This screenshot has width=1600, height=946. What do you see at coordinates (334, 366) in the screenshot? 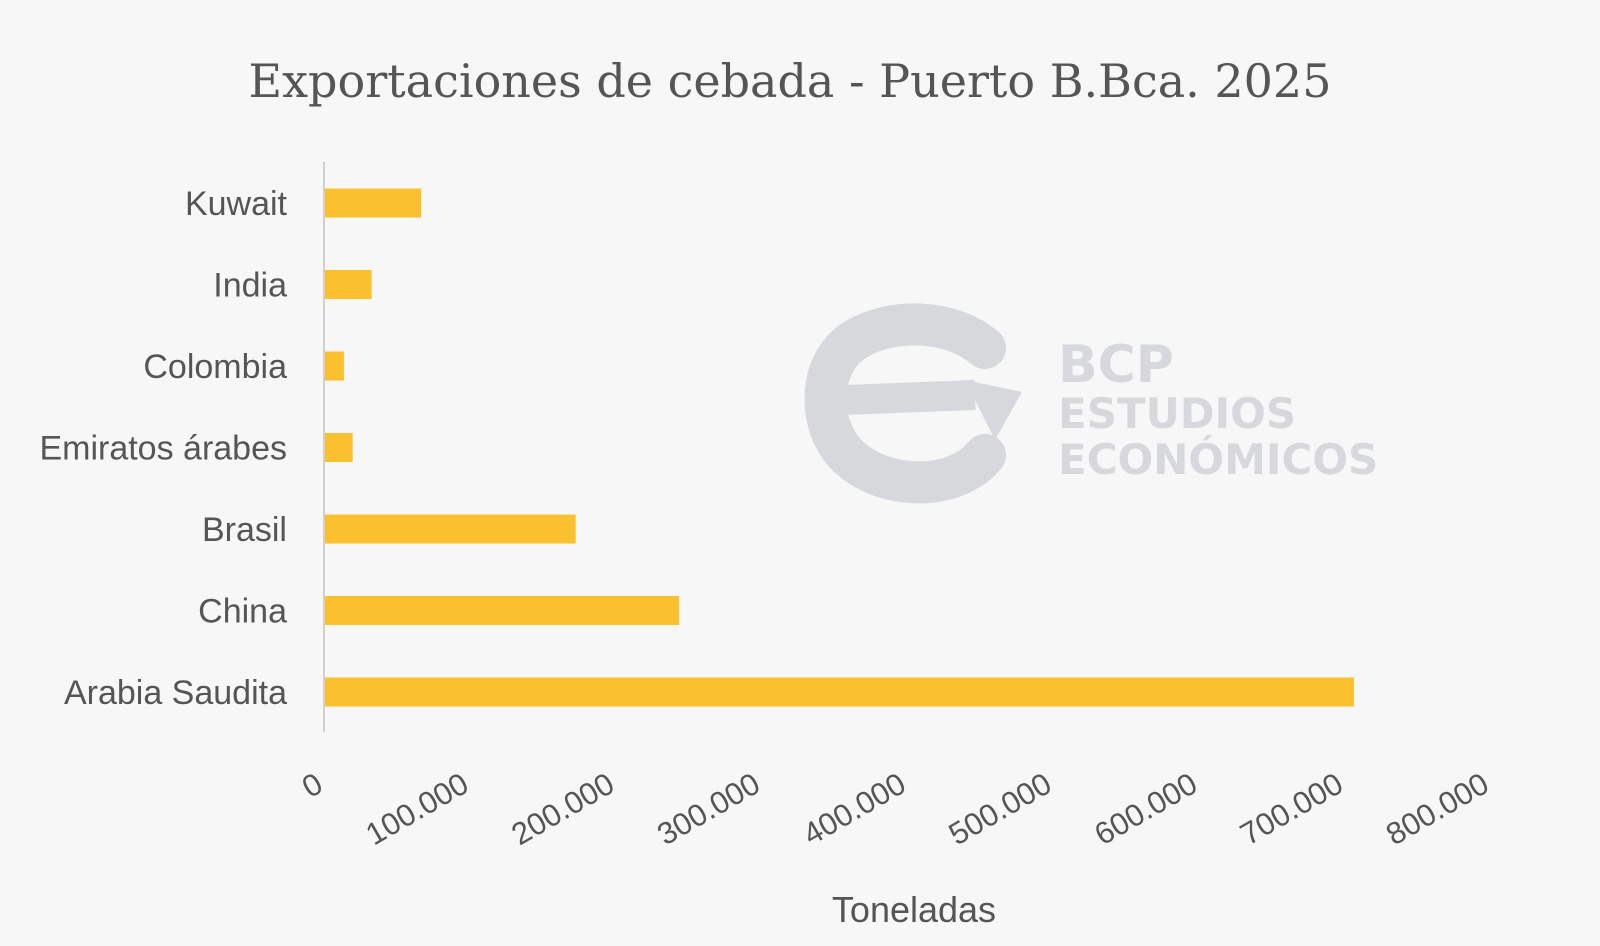
I see `bar-colombia` at bounding box center [334, 366].